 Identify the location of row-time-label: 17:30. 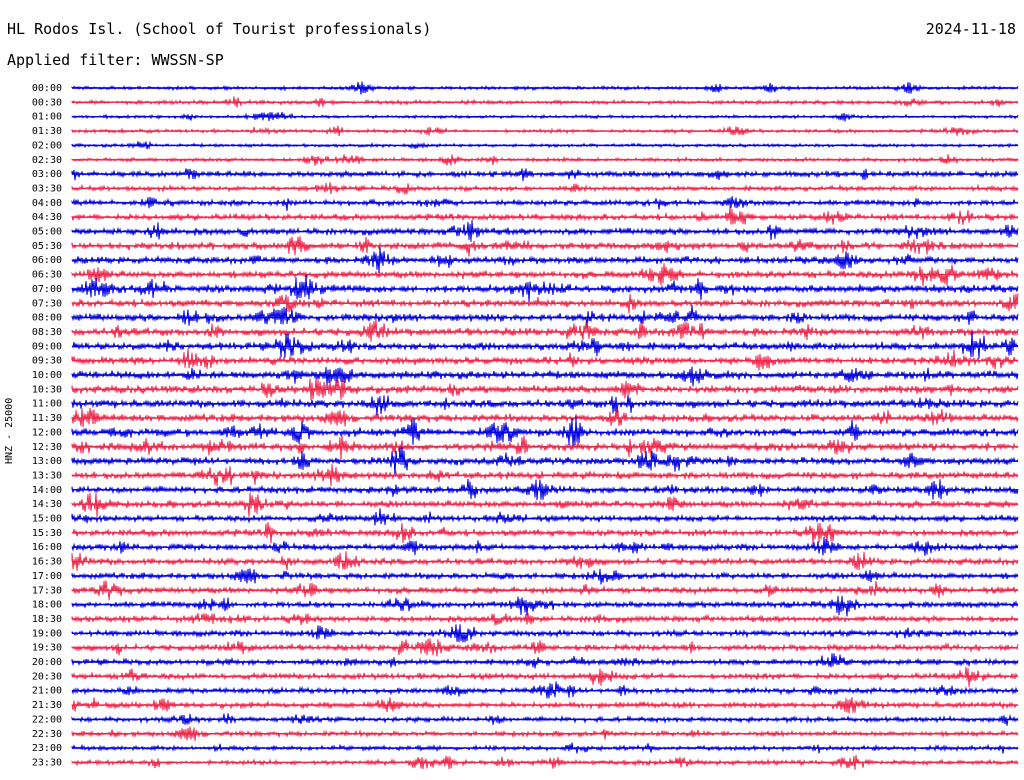
(47, 590).